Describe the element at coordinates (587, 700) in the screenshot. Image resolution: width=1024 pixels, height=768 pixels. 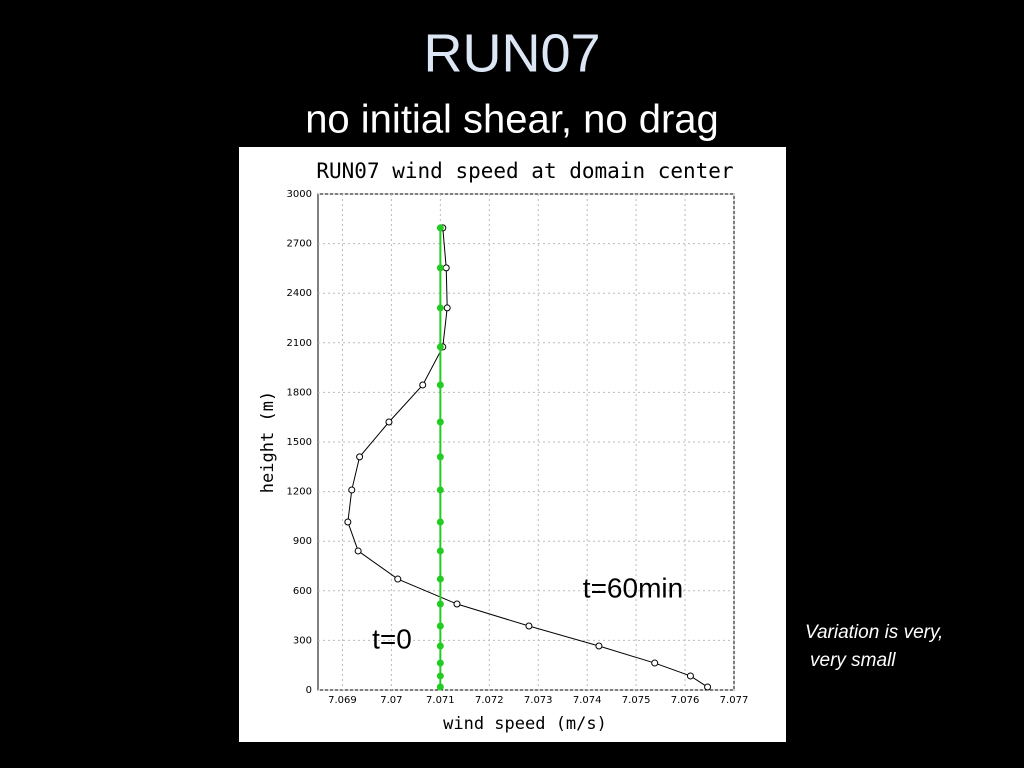
I see `x-tick-label: 7.074` at that location.